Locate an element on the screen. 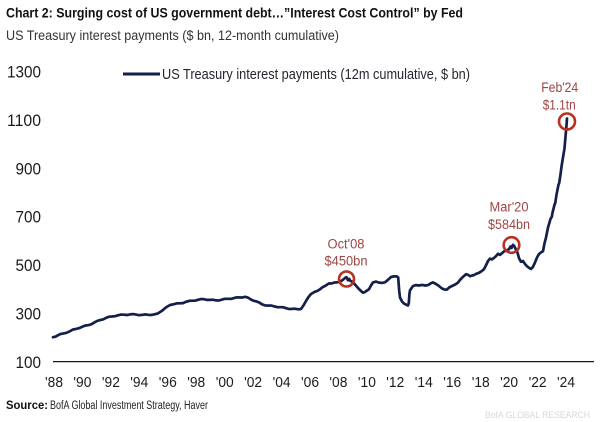 Image resolution: width=600 pixels, height=422 pixels. svg-text: Oct'08 is located at coordinates (346, 244).